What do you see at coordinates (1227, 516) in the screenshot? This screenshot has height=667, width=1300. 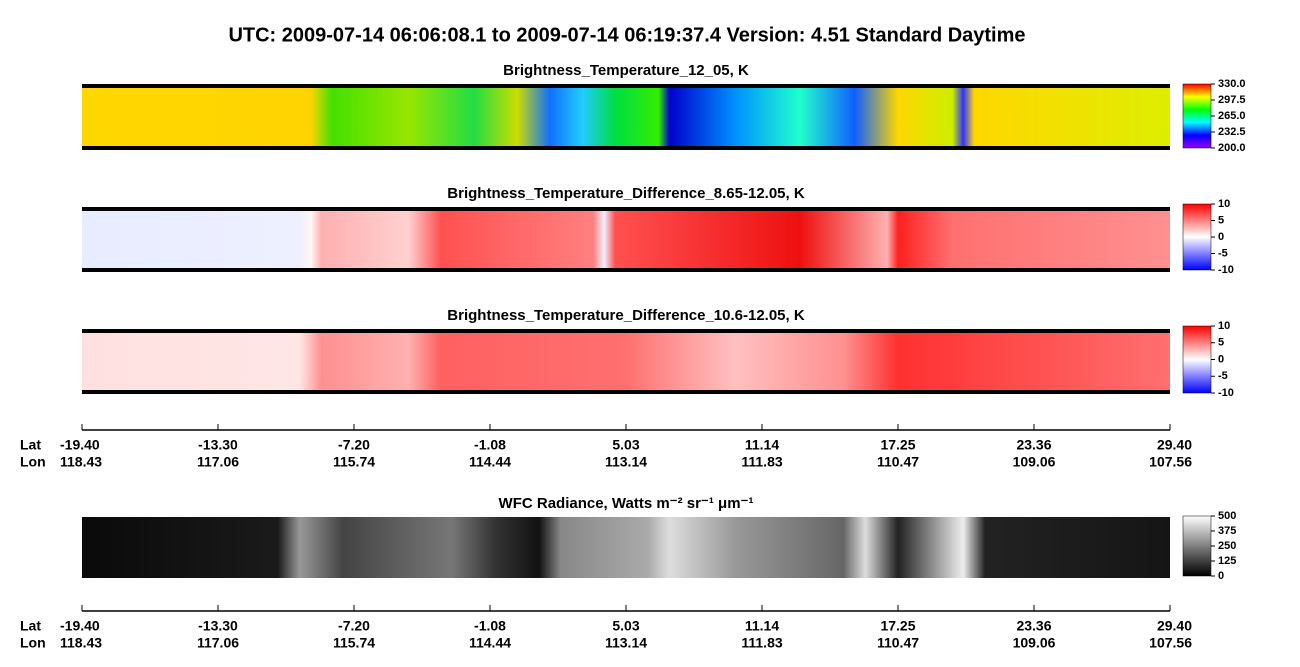 I see `colorbar-tick-label: 500` at bounding box center [1227, 516].